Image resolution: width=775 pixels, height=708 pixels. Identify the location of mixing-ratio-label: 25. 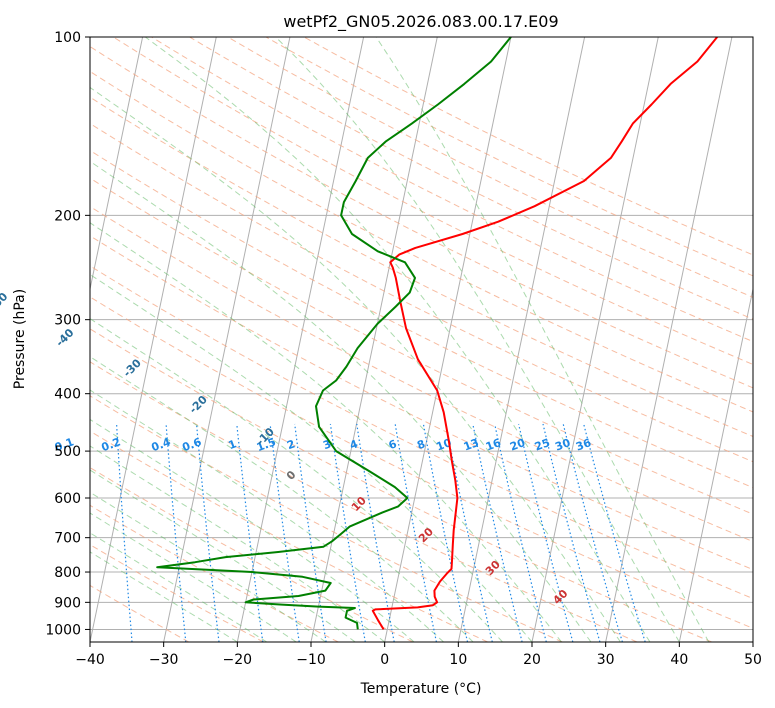
(542, 444).